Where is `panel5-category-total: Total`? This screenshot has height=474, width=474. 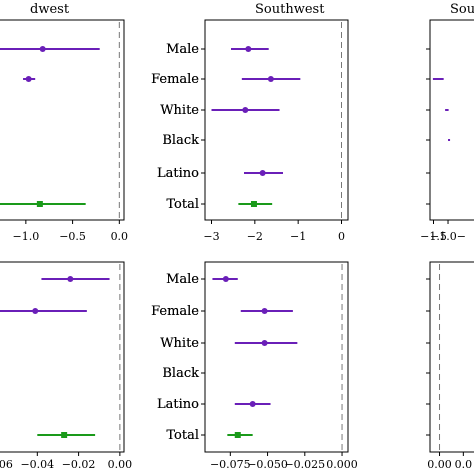 panel5-category-total: Total is located at coordinates (182, 435).